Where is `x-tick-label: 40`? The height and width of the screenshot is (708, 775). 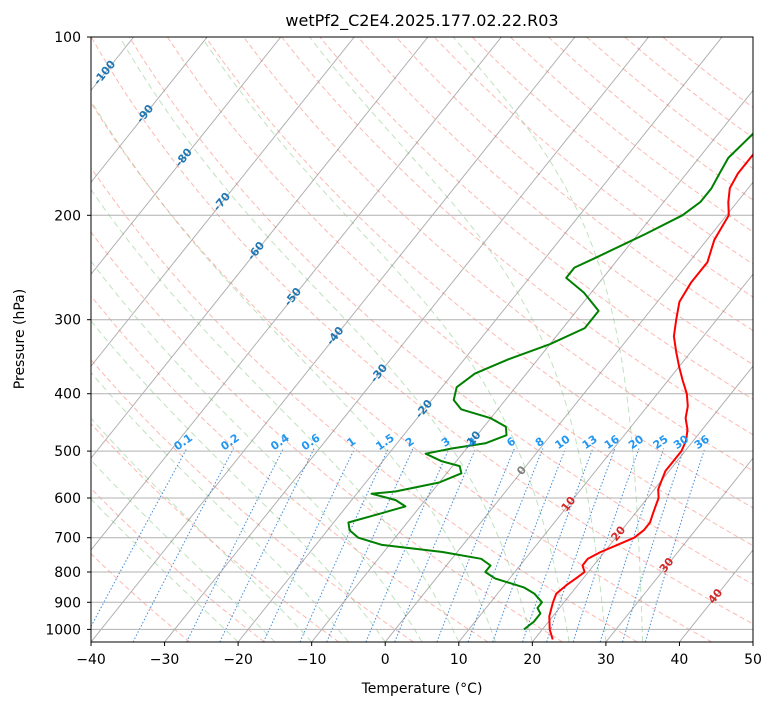
x-tick-label: 40 is located at coordinates (680, 660).